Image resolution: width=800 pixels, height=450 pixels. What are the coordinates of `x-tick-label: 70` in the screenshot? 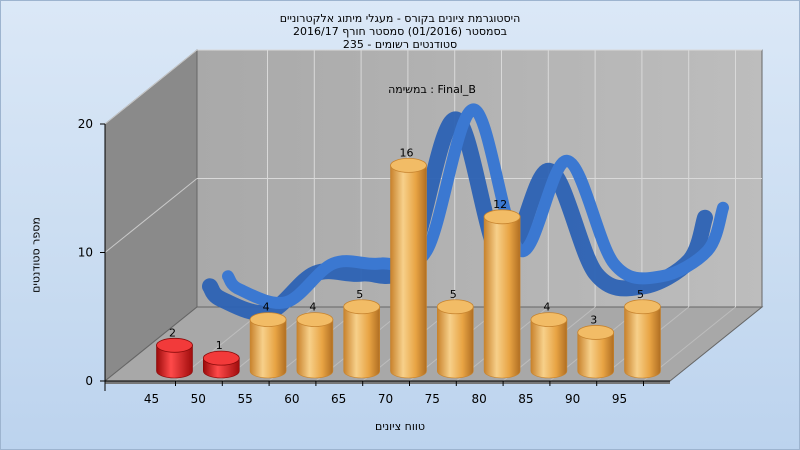 It's located at (385, 399).